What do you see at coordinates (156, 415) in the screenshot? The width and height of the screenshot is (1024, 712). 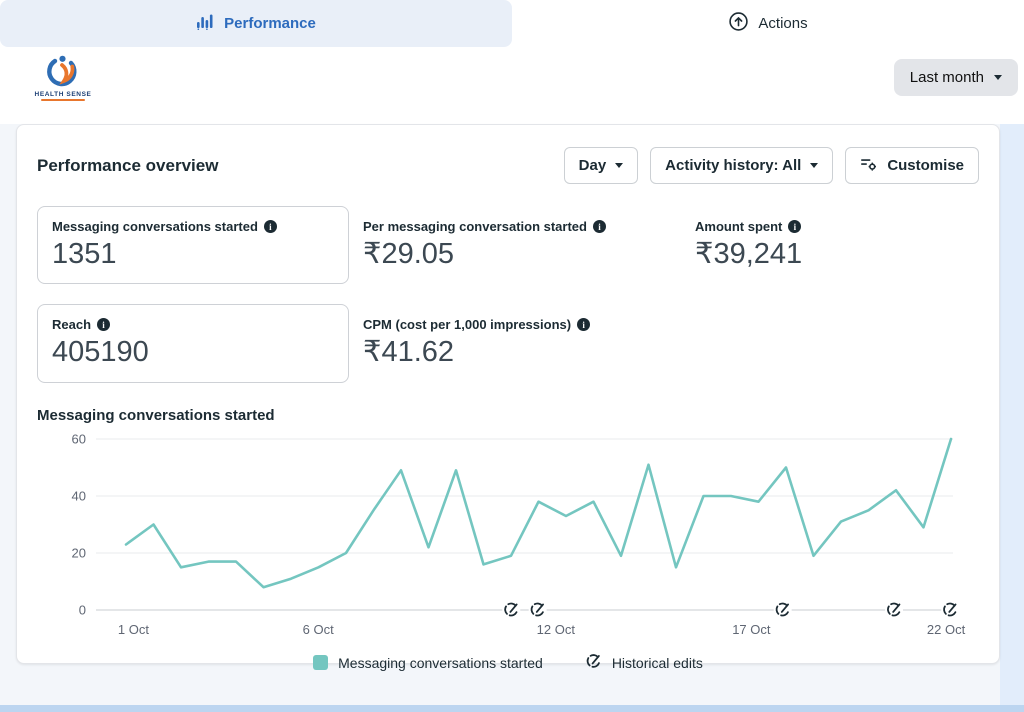 I see `chart-title: Messaging conversations started` at bounding box center [156, 415].